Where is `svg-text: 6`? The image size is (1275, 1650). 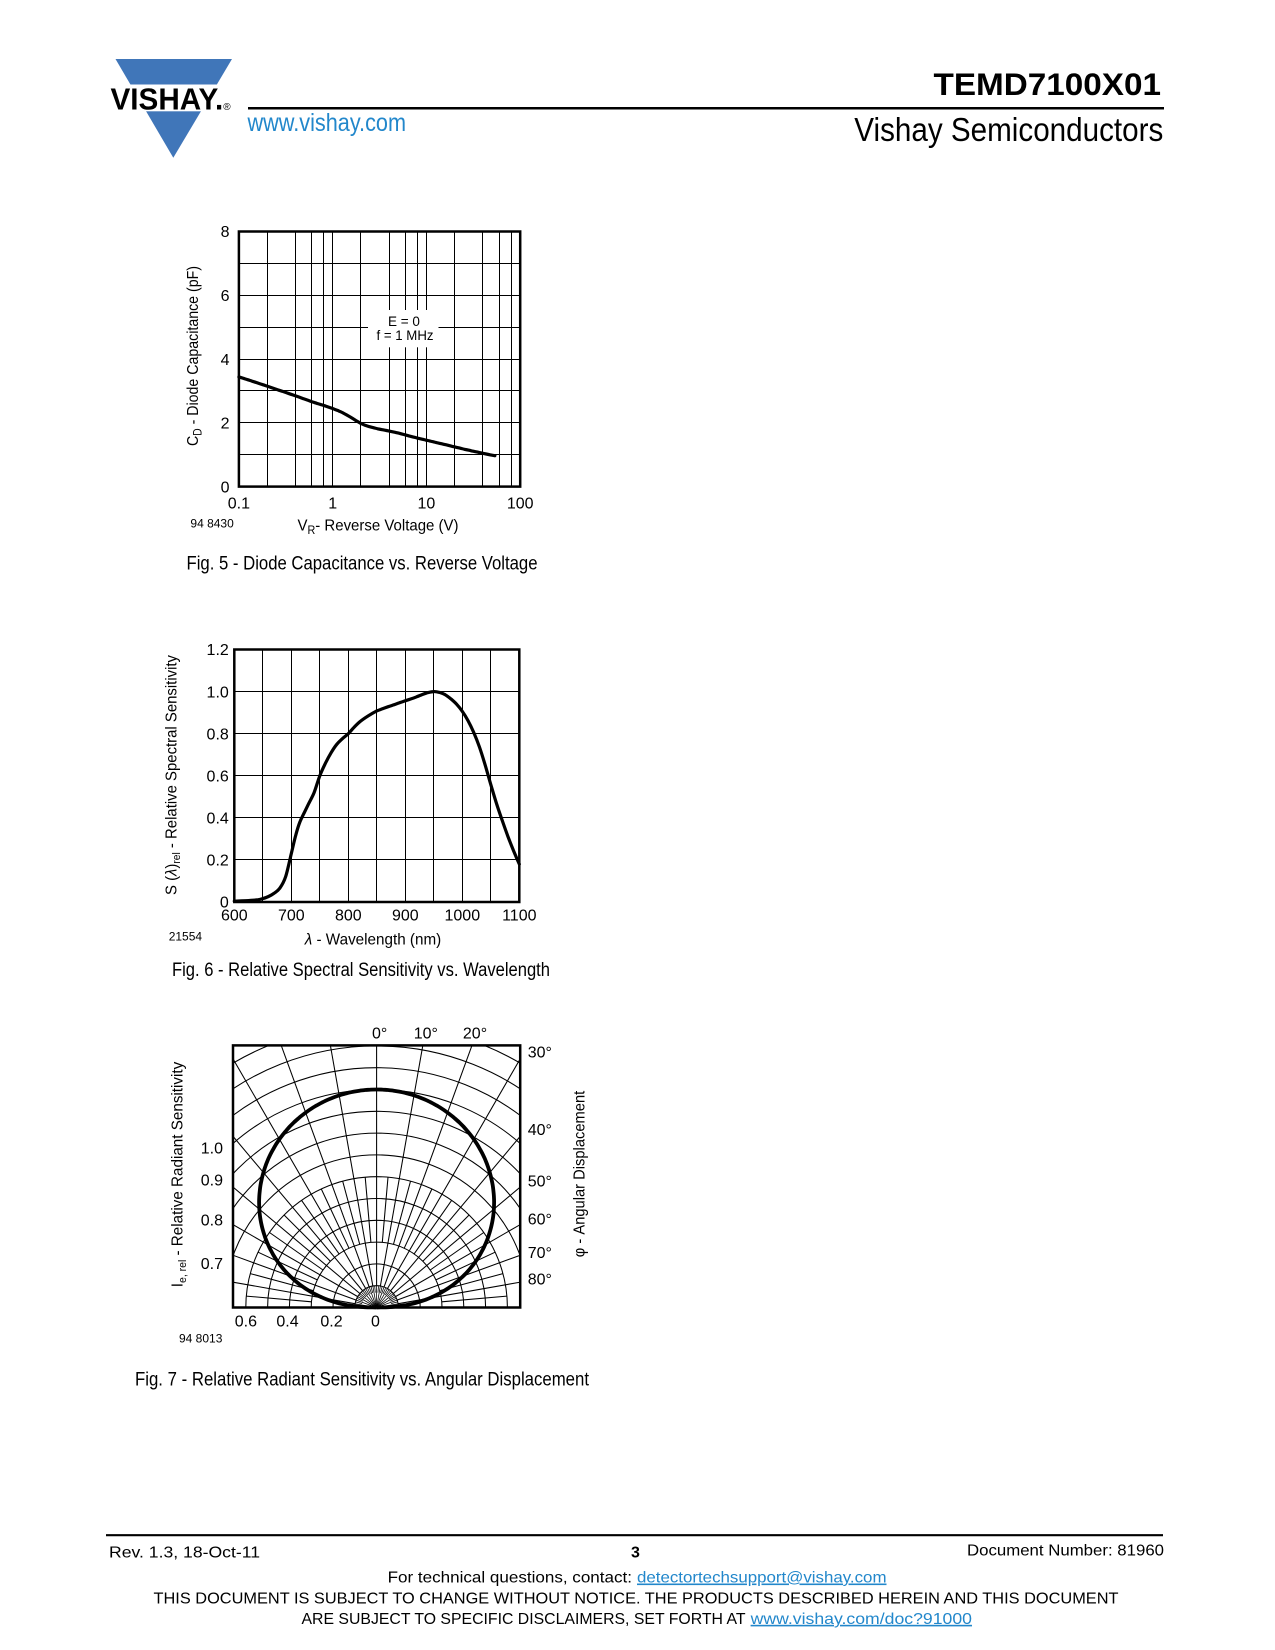 svg-text: 6 is located at coordinates (225, 296).